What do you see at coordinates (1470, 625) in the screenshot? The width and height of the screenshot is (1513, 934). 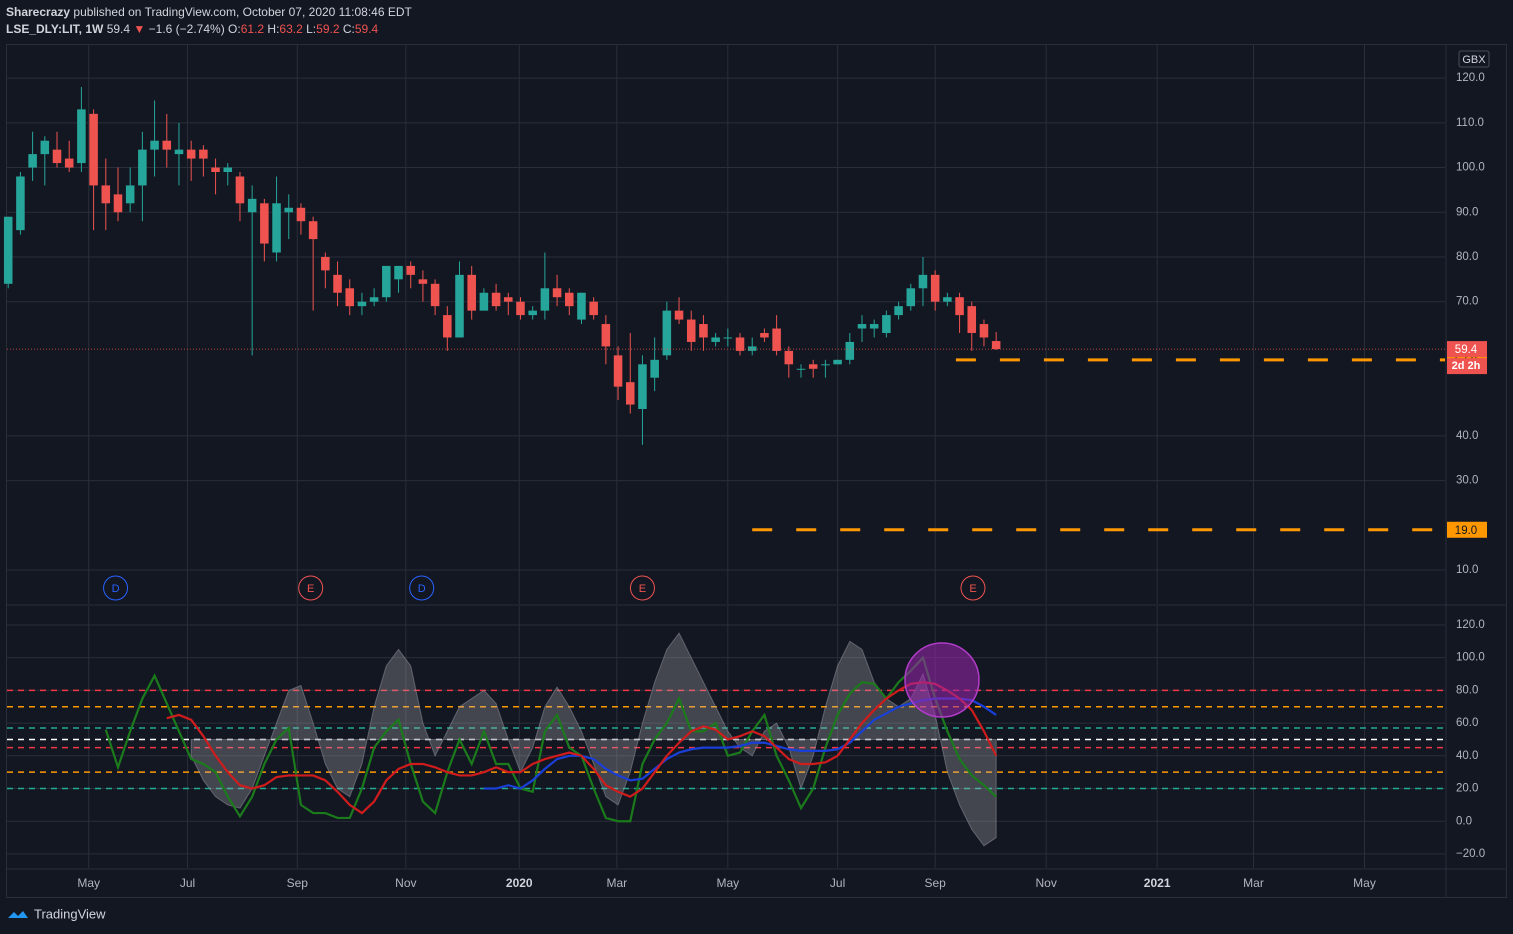 I see `y-tick-label: 120.0` at bounding box center [1470, 625].